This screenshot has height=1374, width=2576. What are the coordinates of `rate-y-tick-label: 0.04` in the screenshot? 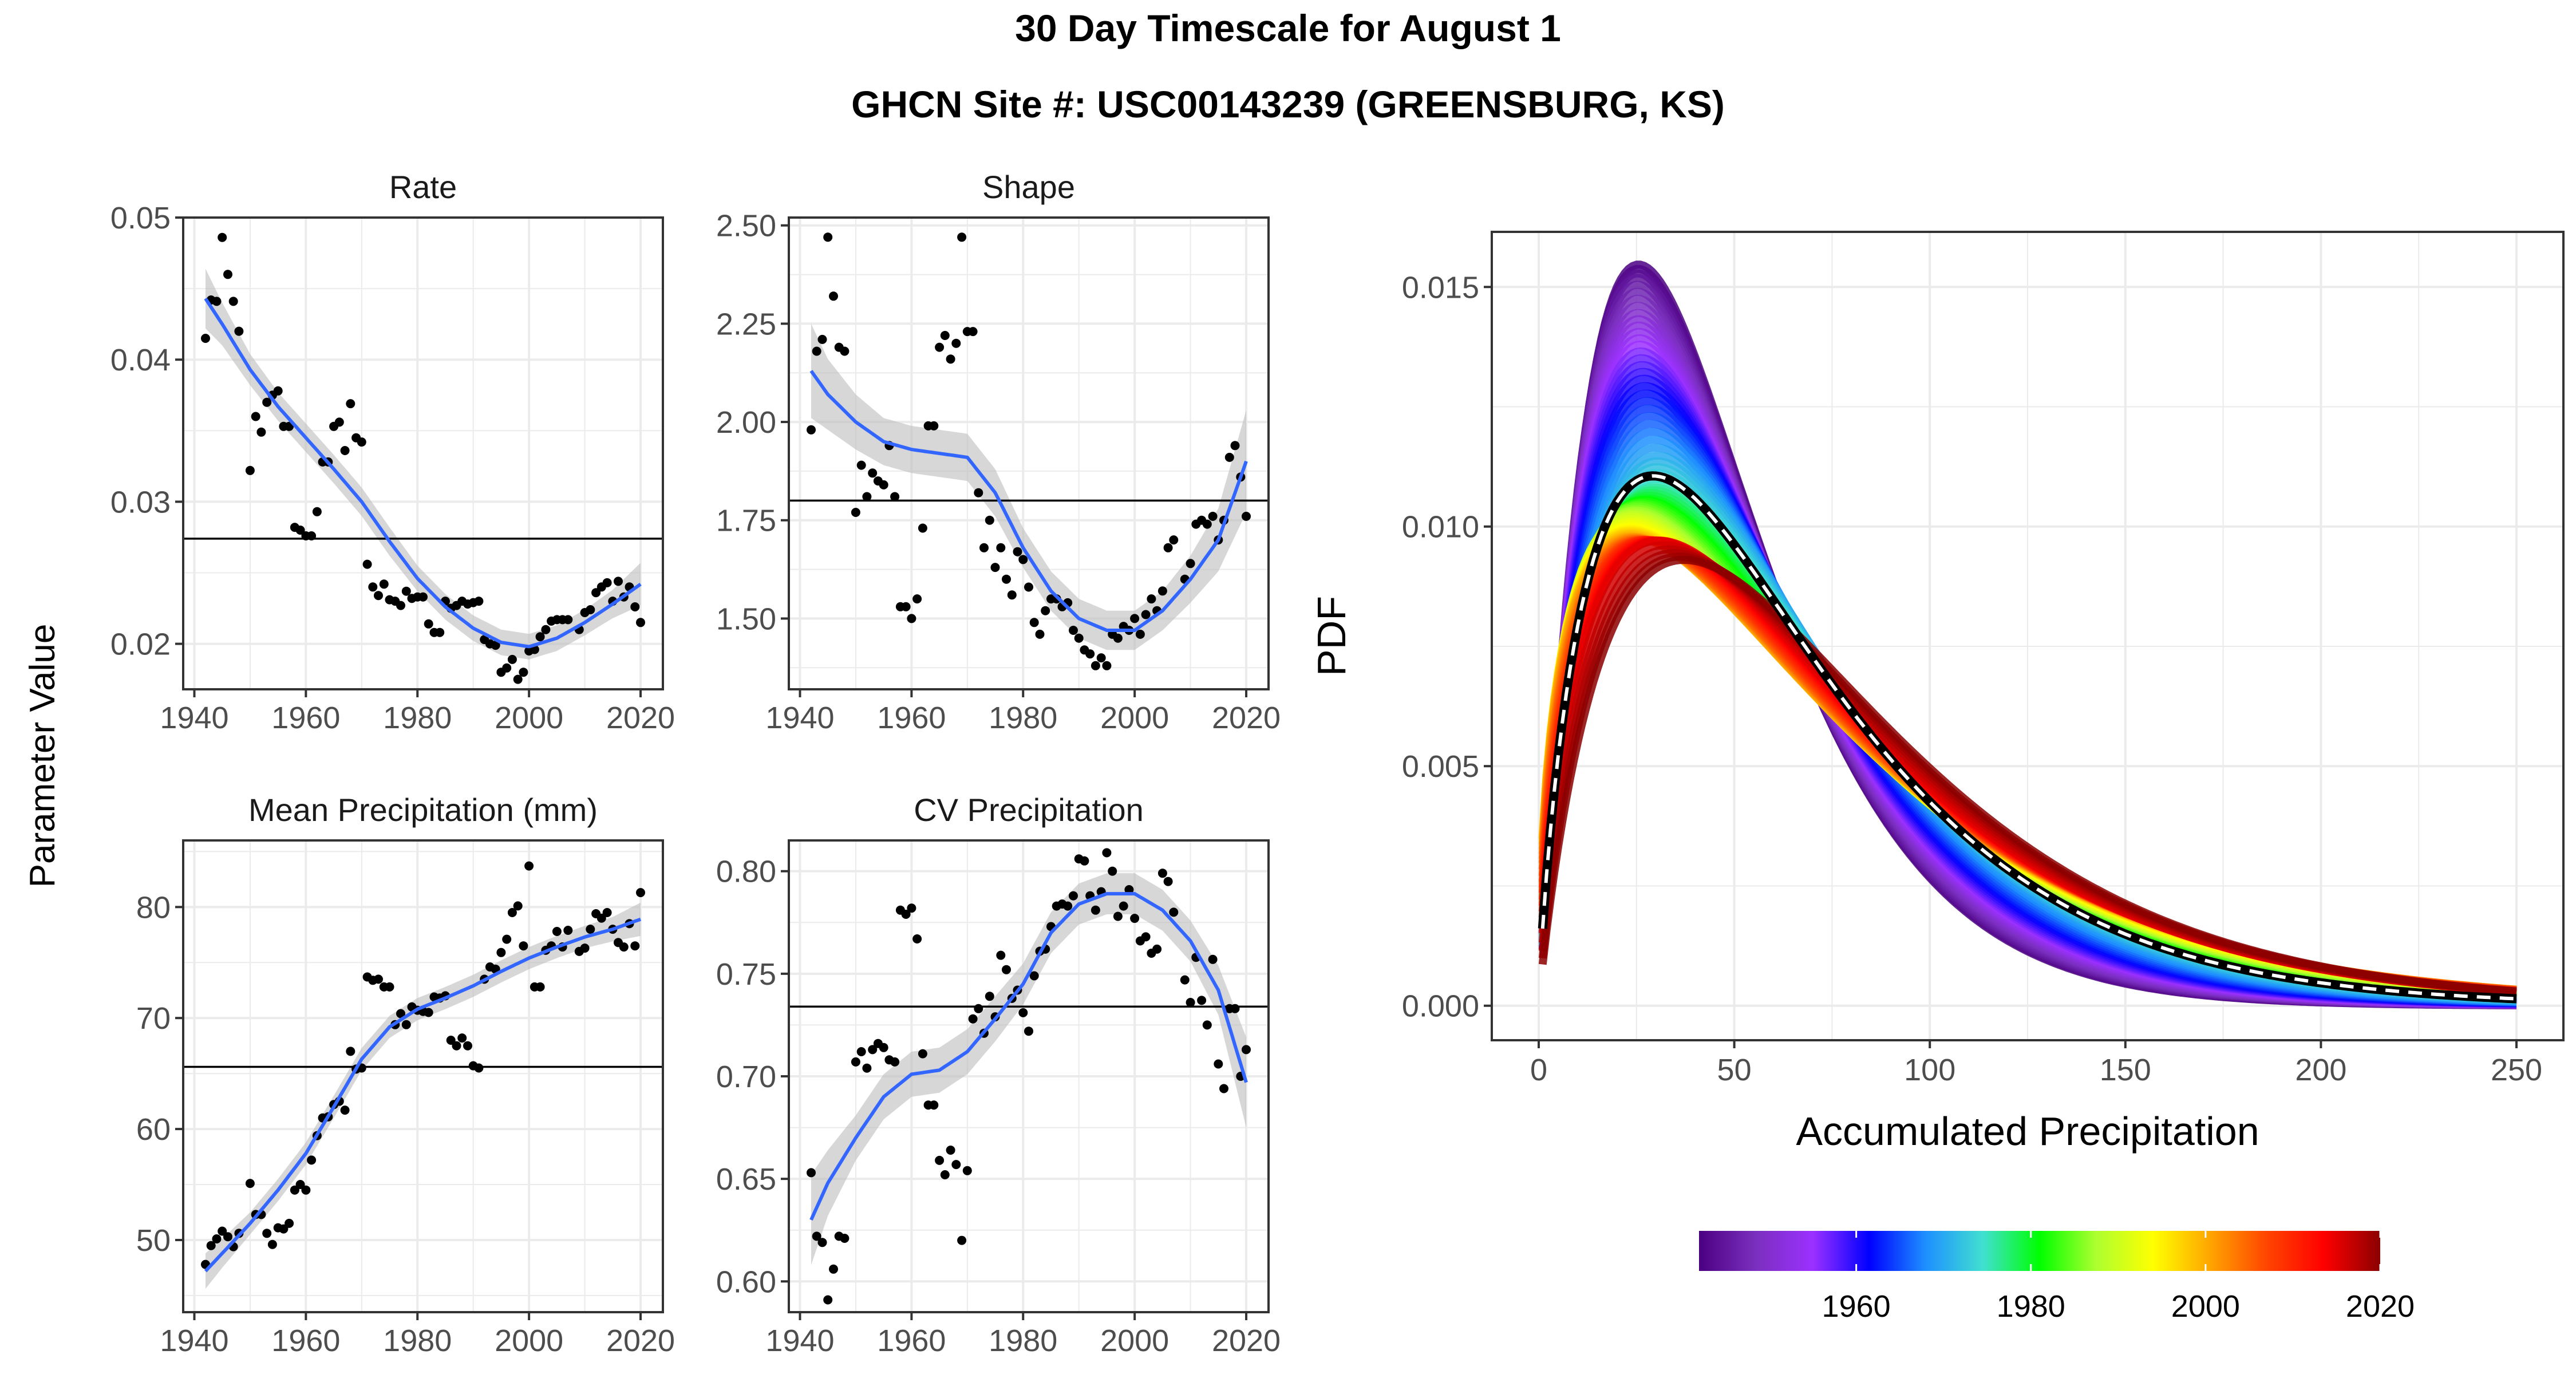 It's located at (140, 360).